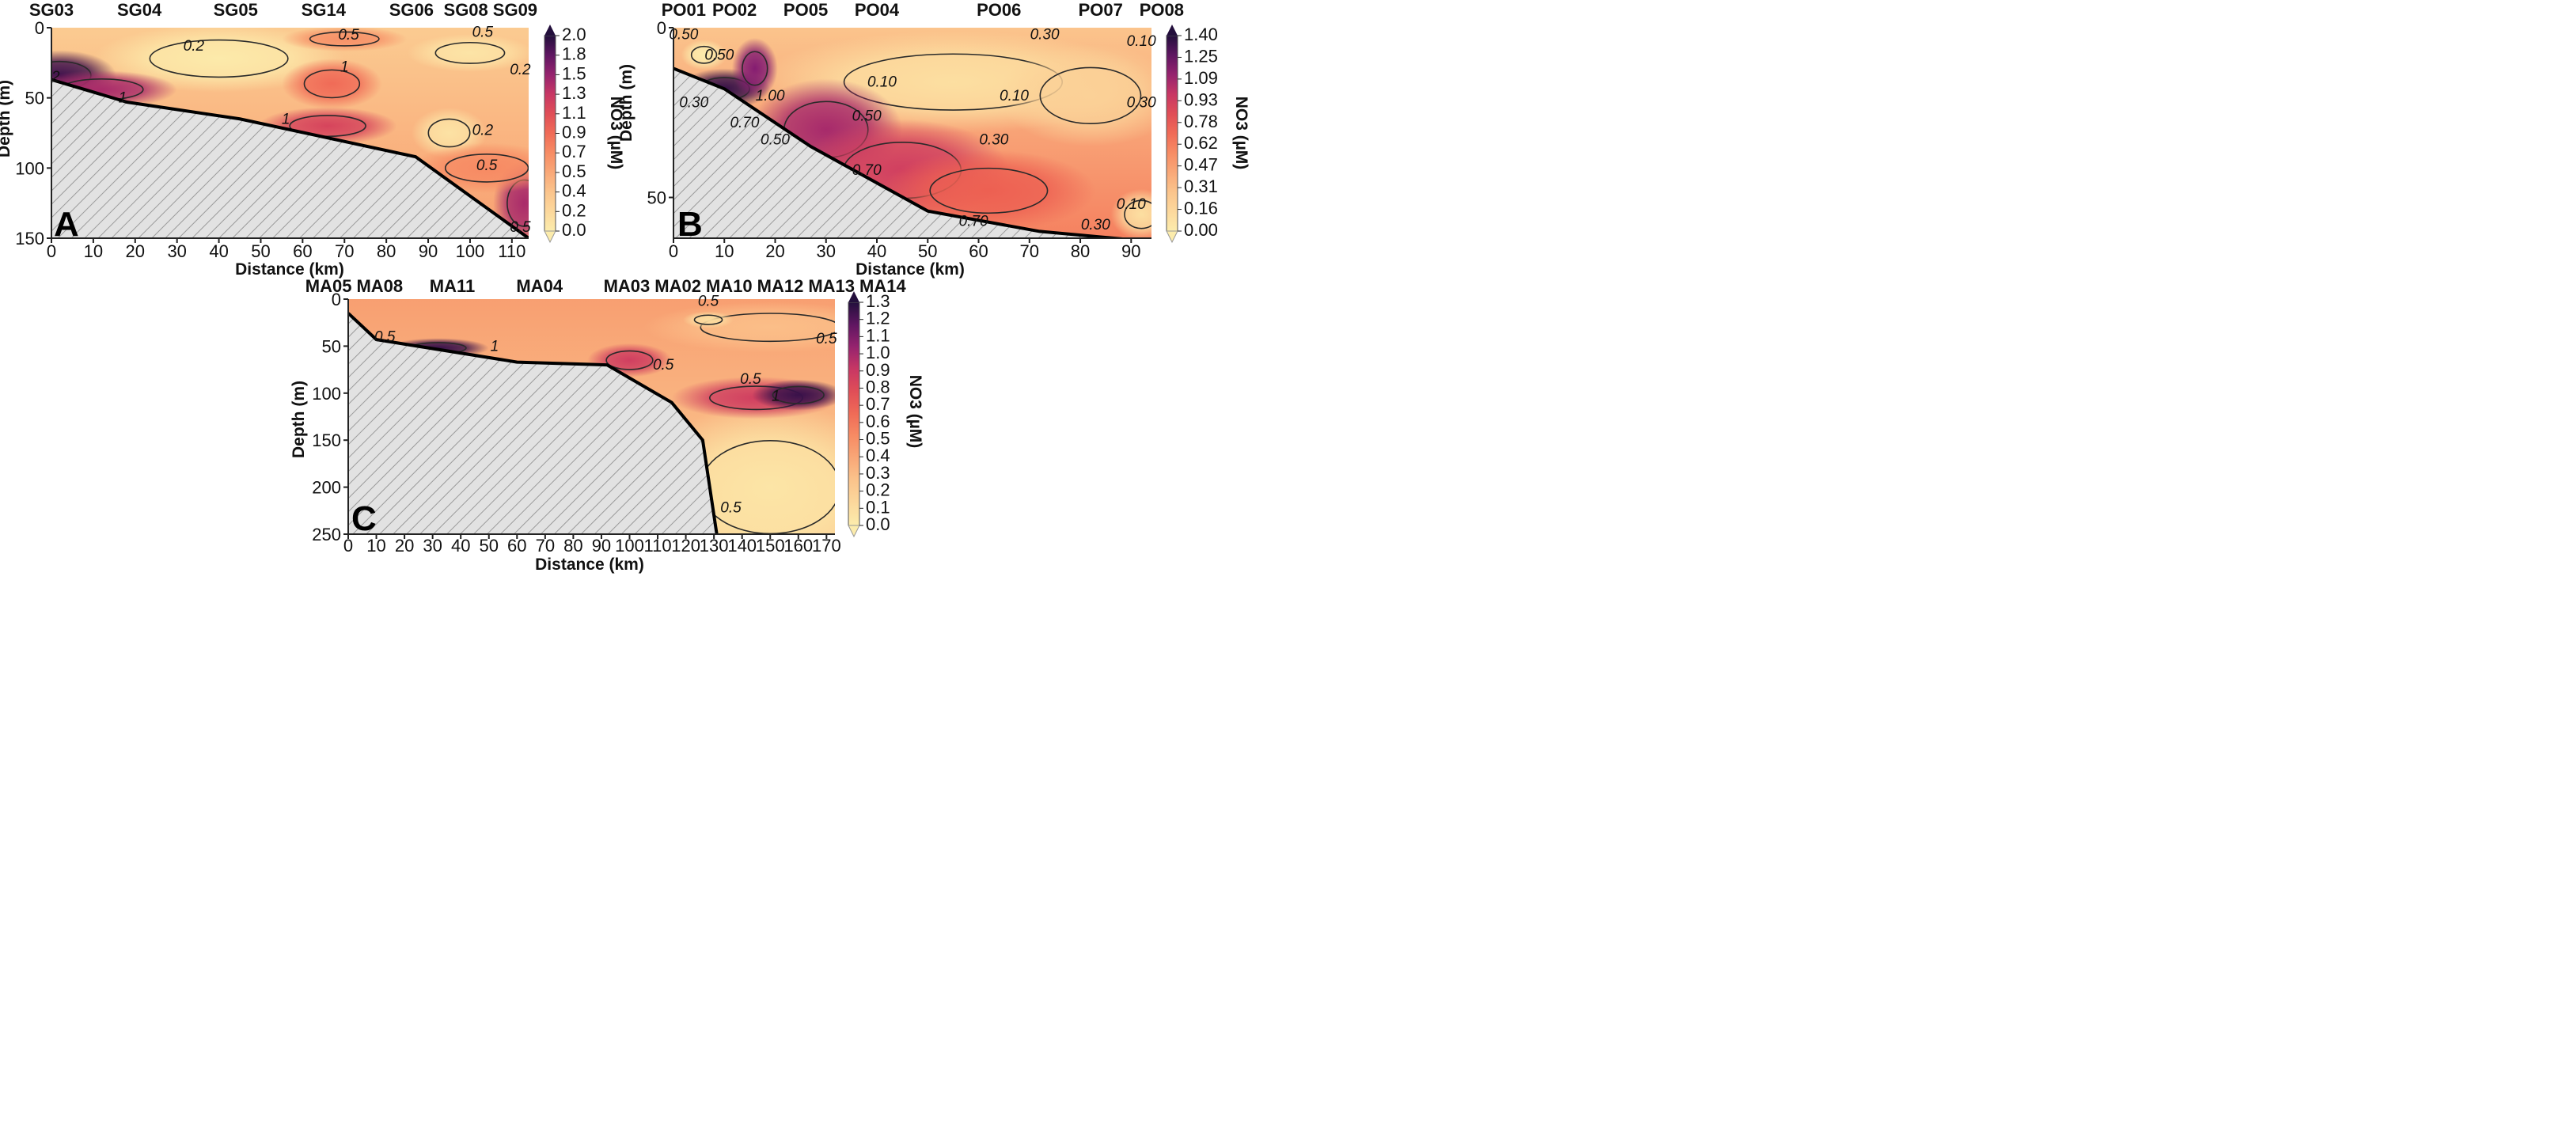  What do you see at coordinates (999, 10) in the screenshot?
I see `station-label: PO06` at bounding box center [999, 10].